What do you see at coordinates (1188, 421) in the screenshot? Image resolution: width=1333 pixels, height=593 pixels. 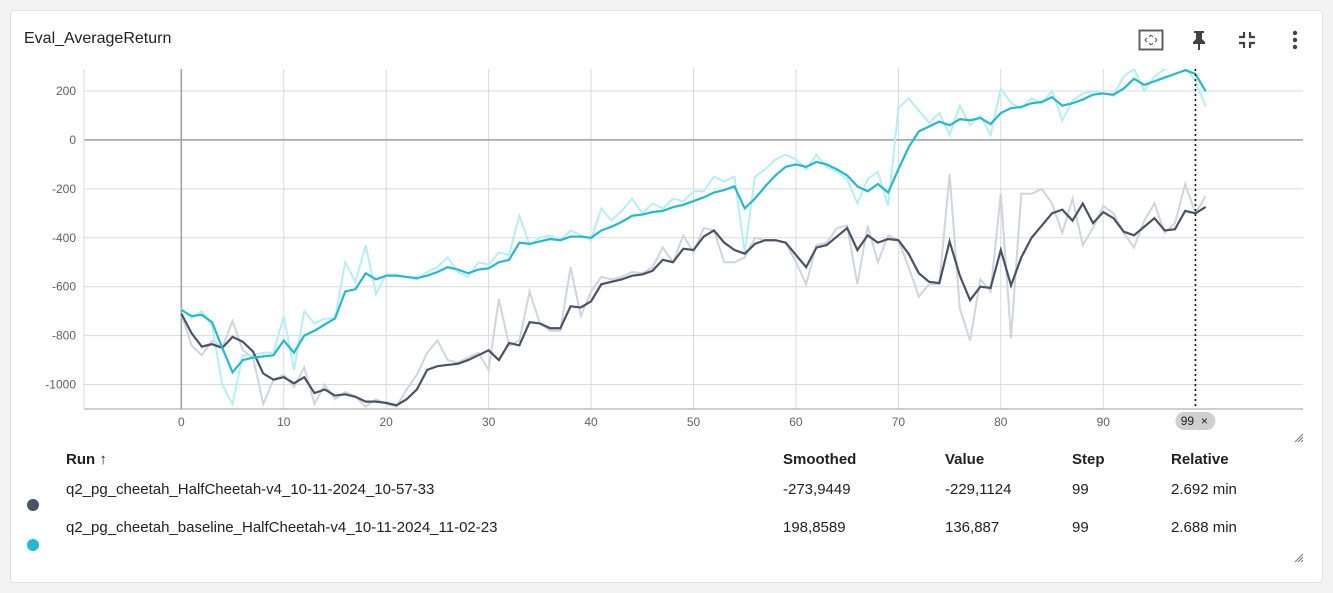 I see `step-cursor-label: 99` at bounding box center [1188, 421].